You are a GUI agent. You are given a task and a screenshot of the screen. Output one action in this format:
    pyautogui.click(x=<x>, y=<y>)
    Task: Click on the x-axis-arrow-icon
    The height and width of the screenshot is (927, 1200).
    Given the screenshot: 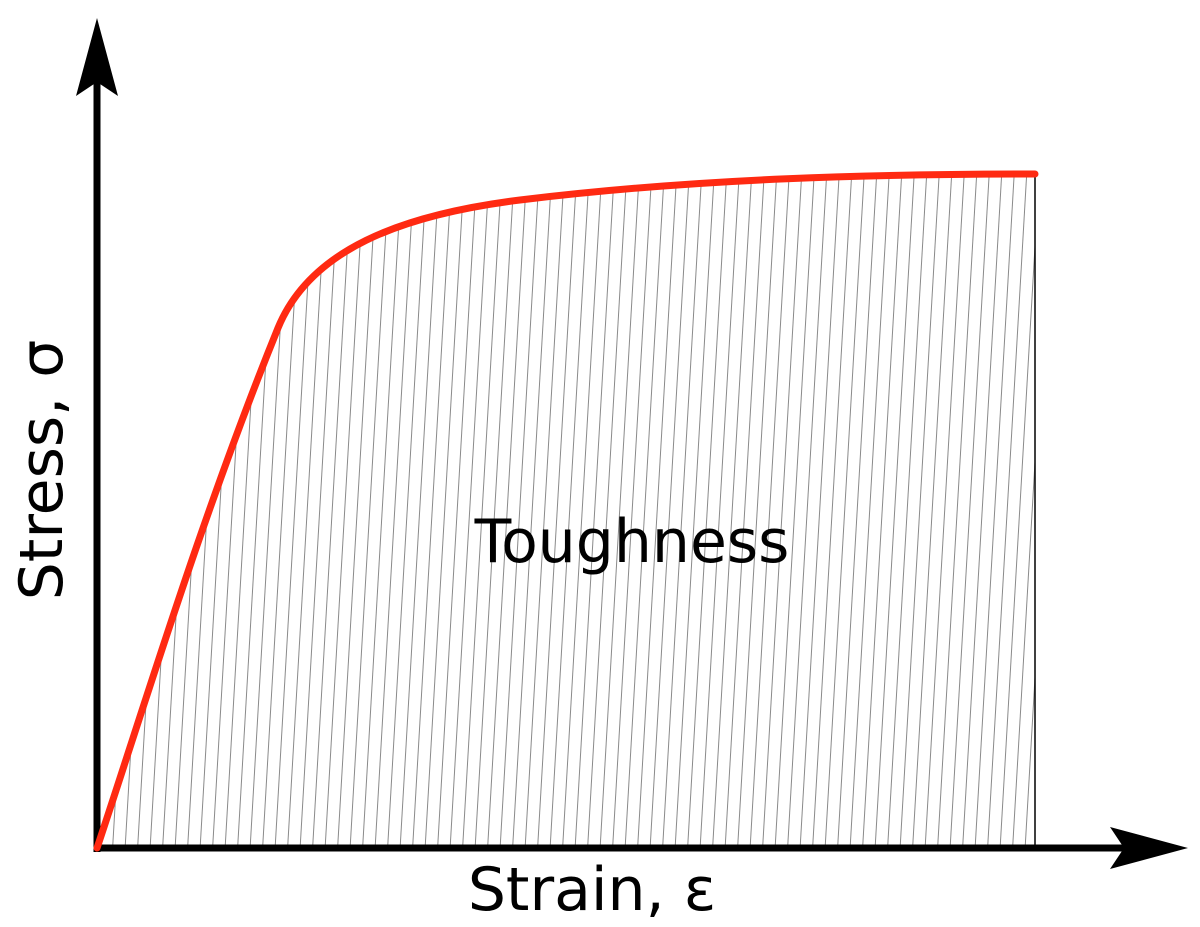 What is the action you would take?
    pyautogui.click(x=1149, y=848)
    